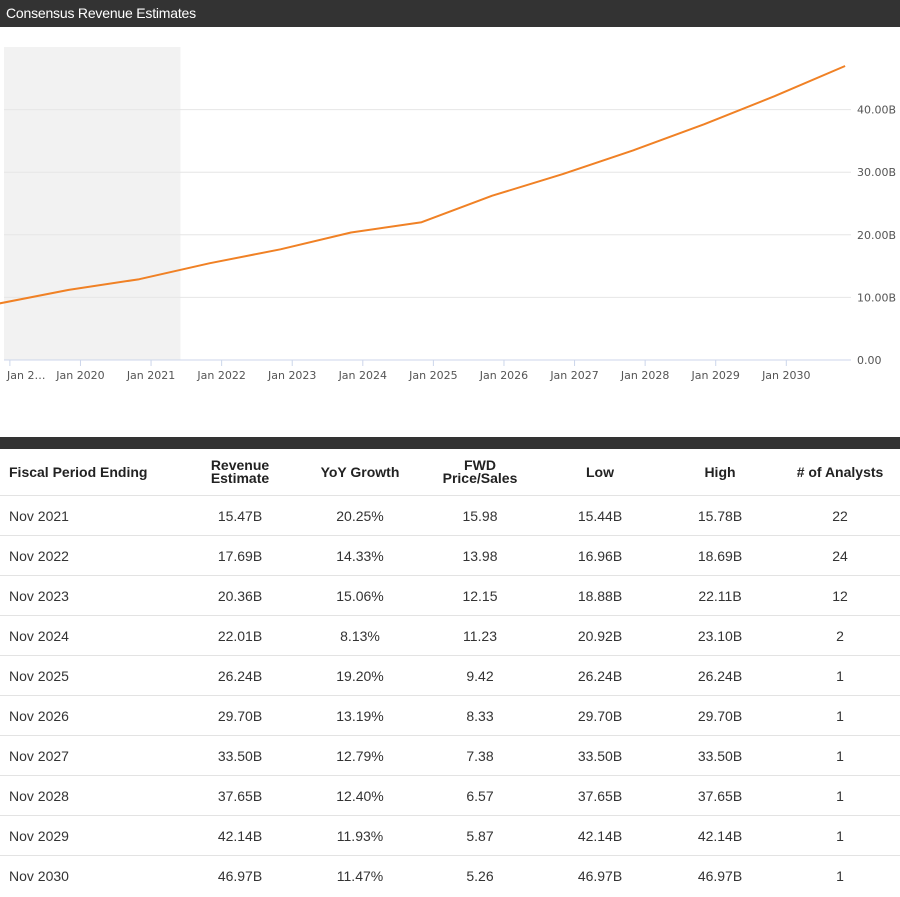 The image size is (900, 897). What do you see at coordinates (480, 715) in the screenshot?
I see `table-cell: 8.33` at bounding box center [480, 715].